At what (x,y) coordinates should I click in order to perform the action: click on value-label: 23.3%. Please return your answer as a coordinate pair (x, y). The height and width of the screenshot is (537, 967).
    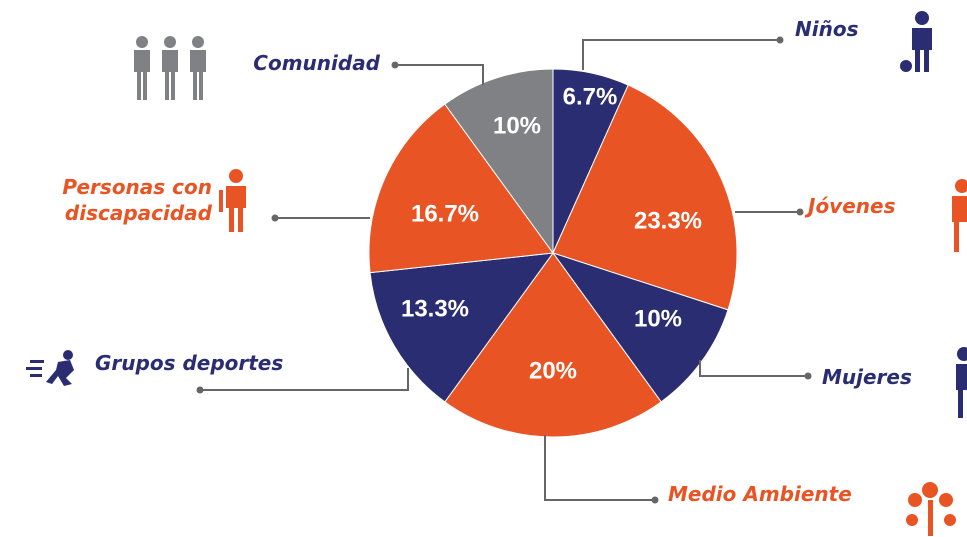
    Looking at the image, I should click on (668, 220).